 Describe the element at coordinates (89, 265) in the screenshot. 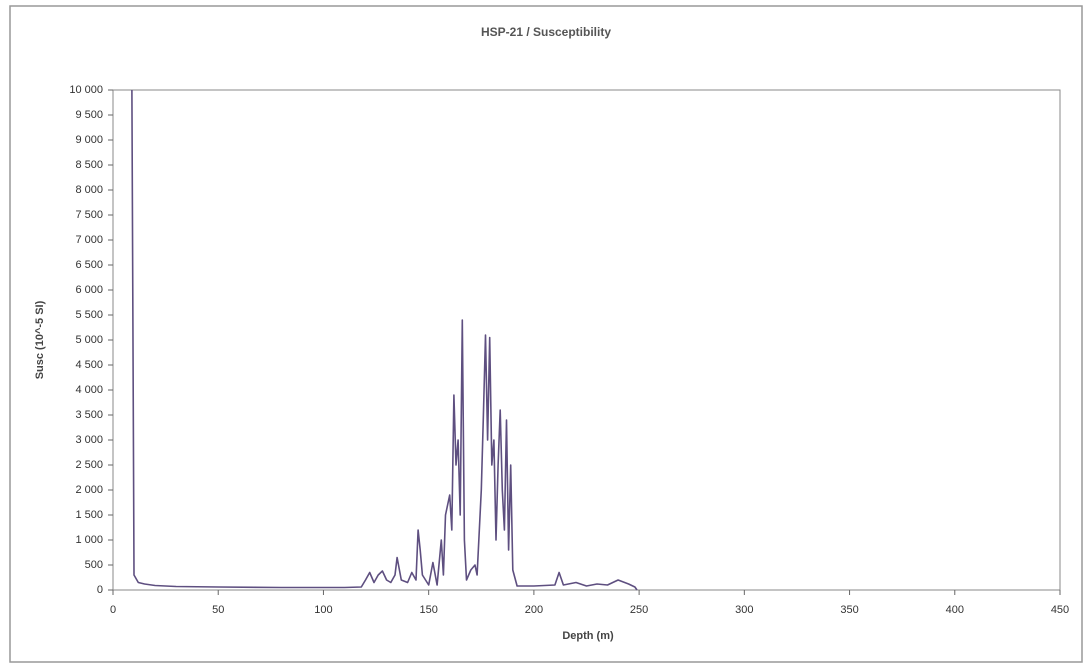

I see `y-tick-label: 6 500` at that location.